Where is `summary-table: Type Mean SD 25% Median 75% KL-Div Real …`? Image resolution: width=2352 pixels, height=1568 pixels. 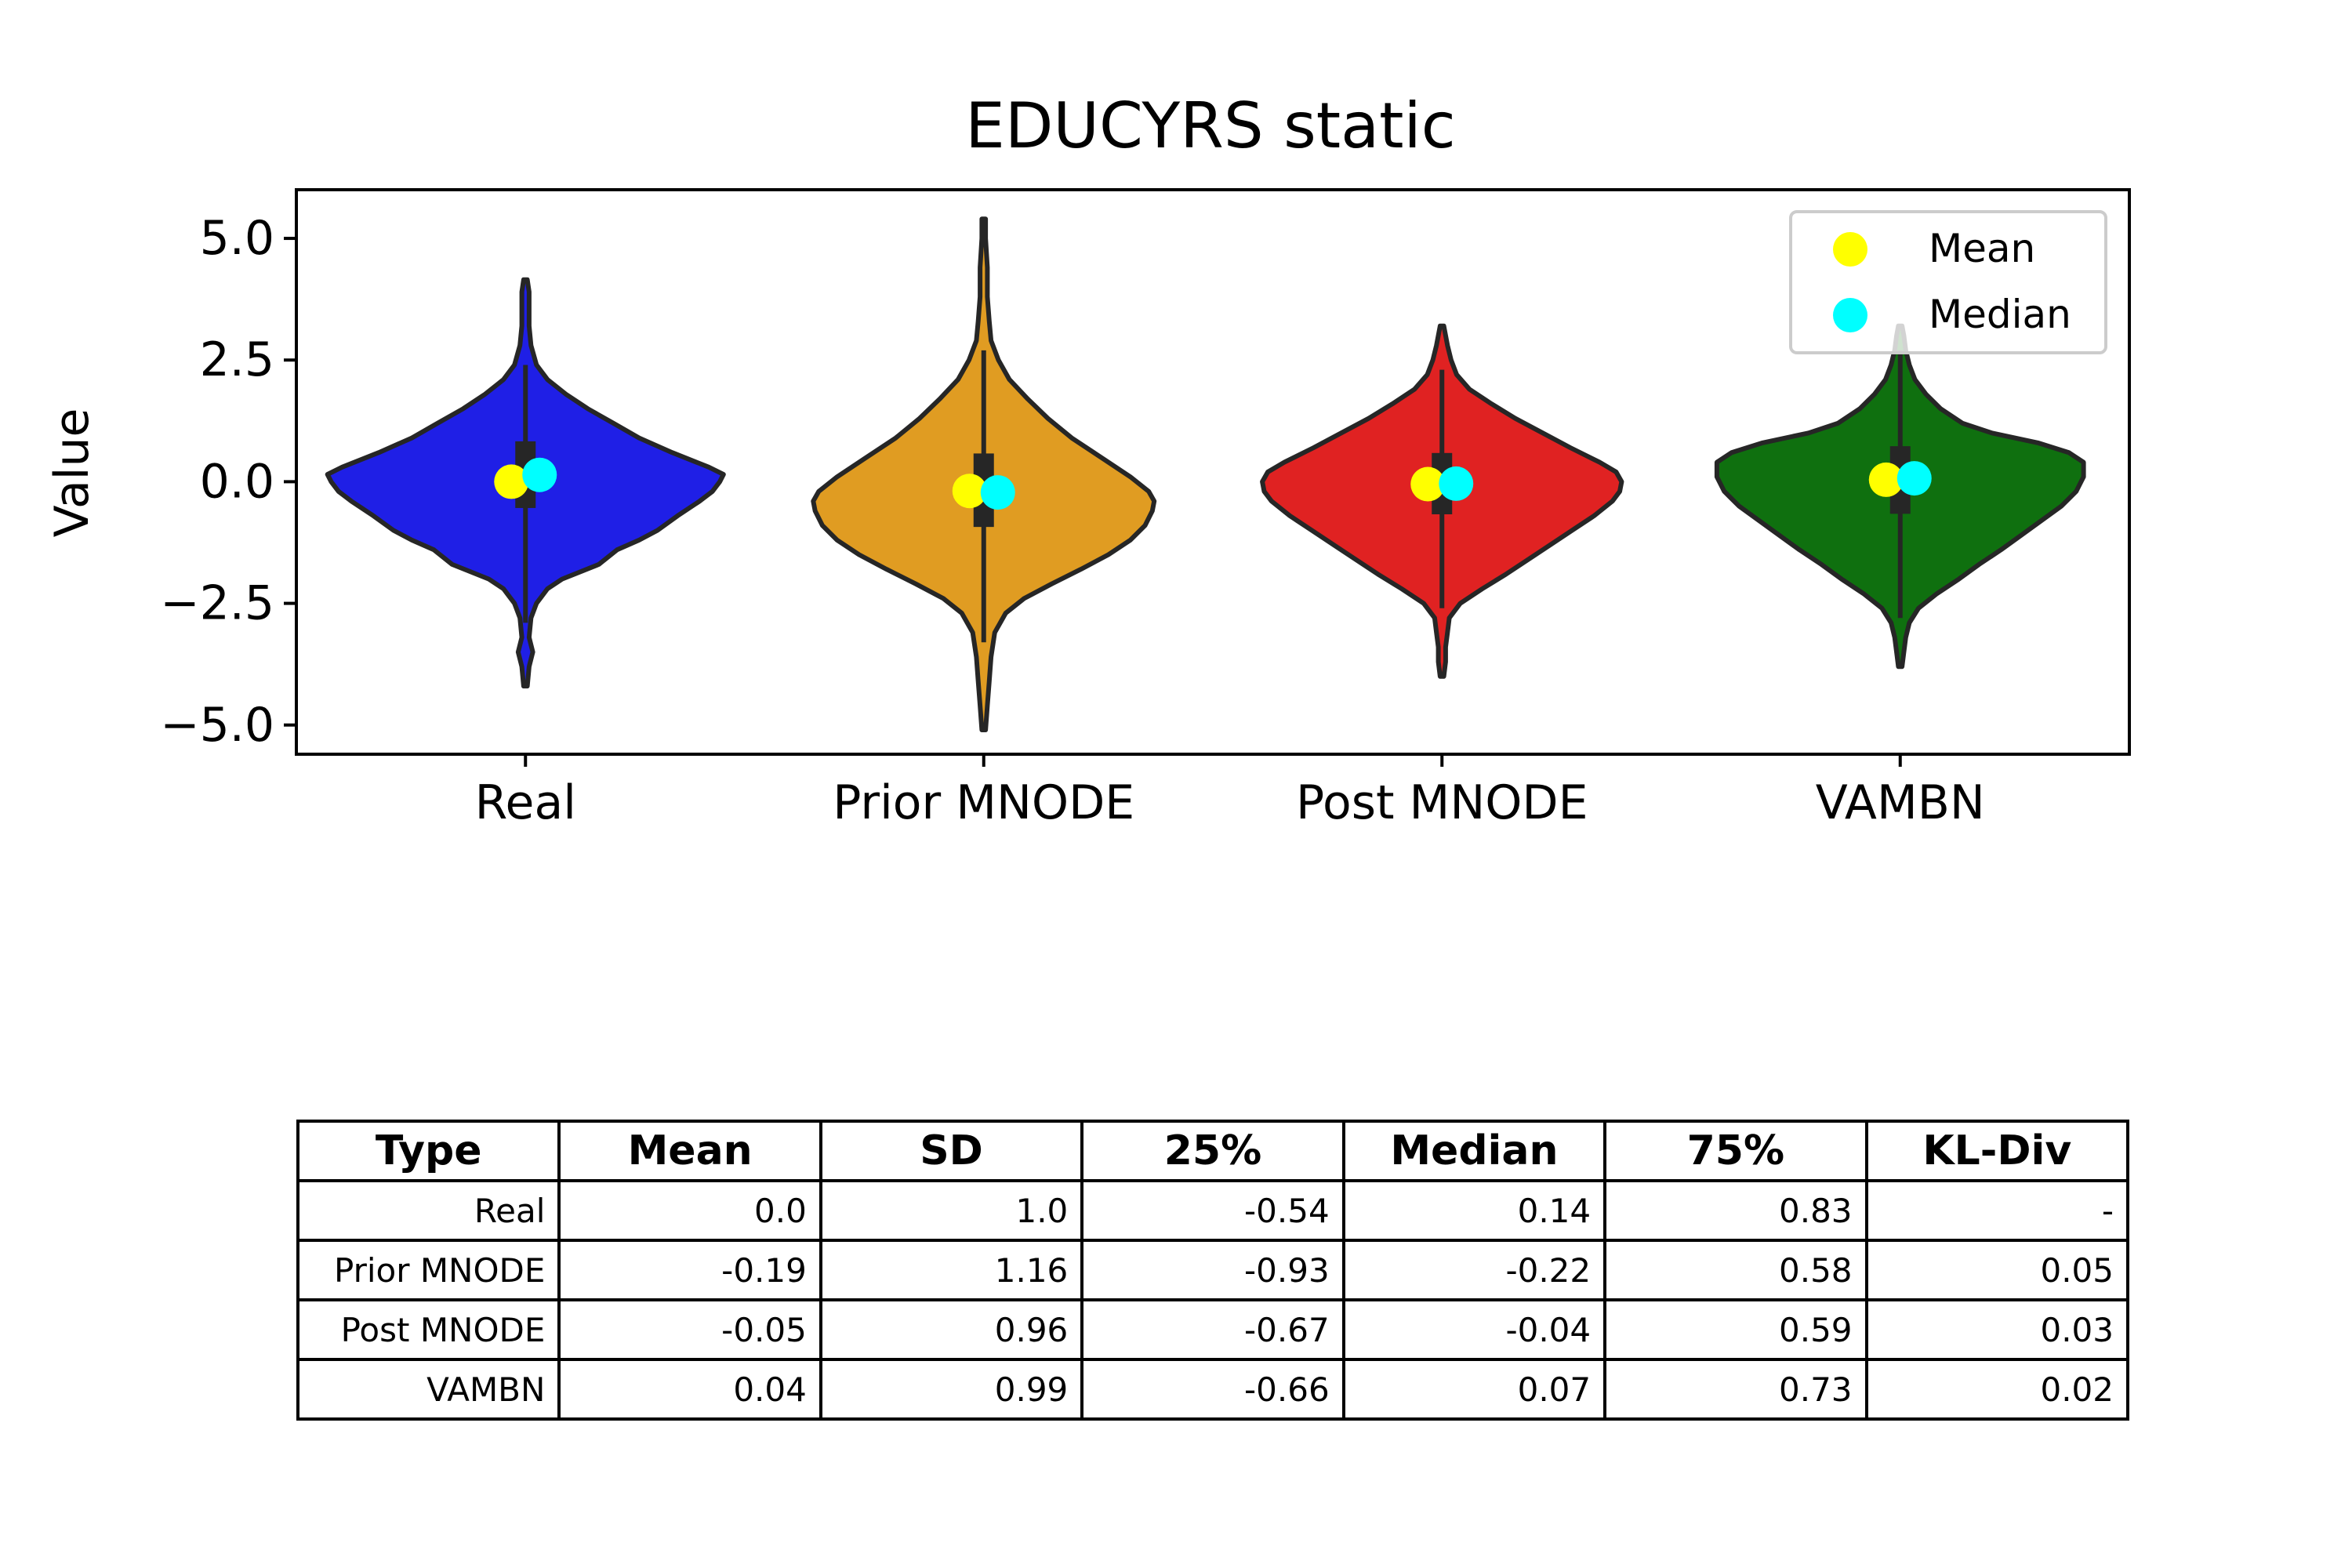 summary-table: Type Mean SD 25% Median 75% KL-Div Real … is located at coordinates (1213, 1270).